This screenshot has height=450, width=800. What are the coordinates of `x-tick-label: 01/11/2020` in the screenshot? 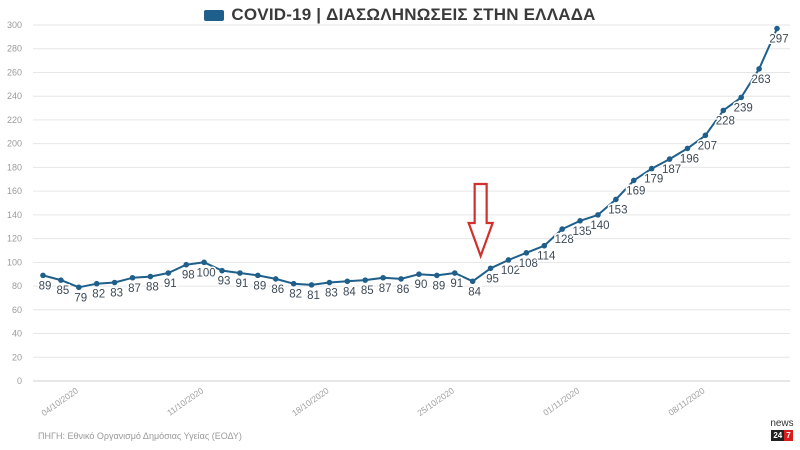 It's located at (561, 401).